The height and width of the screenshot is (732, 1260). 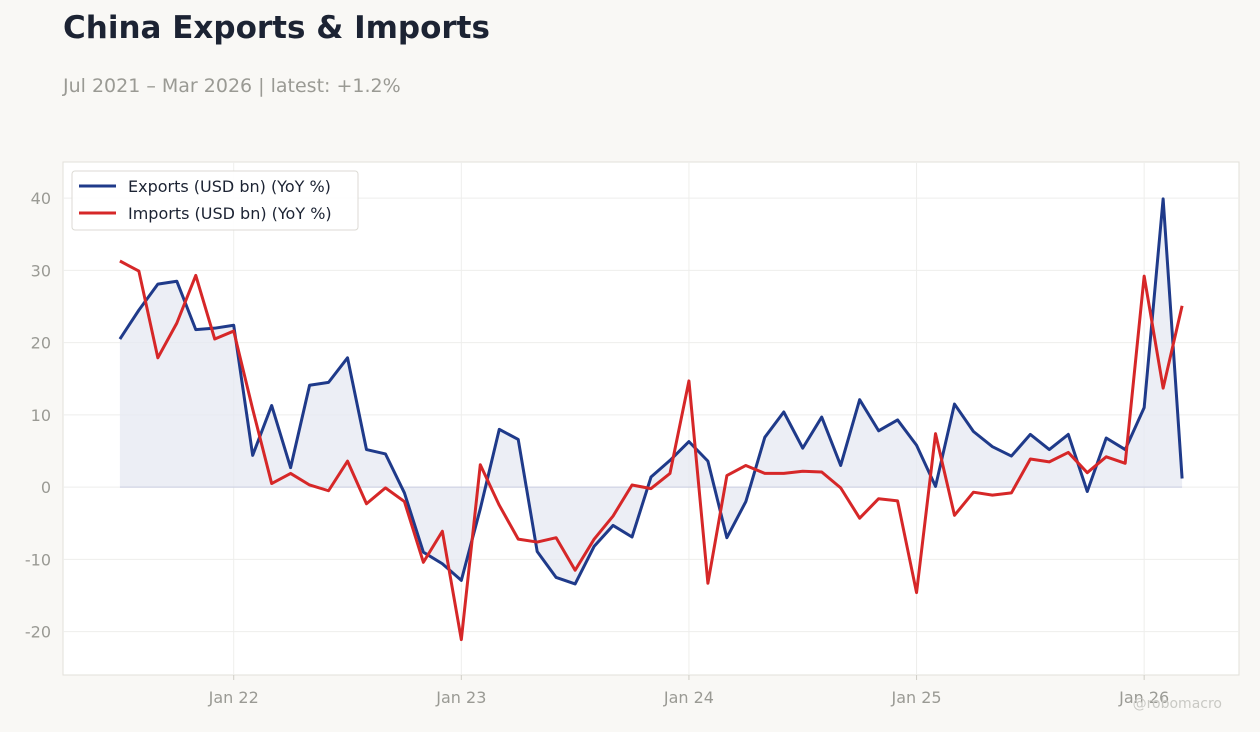 I want to click on x-tick-label: Jan 25, so click(x=915, y=697).